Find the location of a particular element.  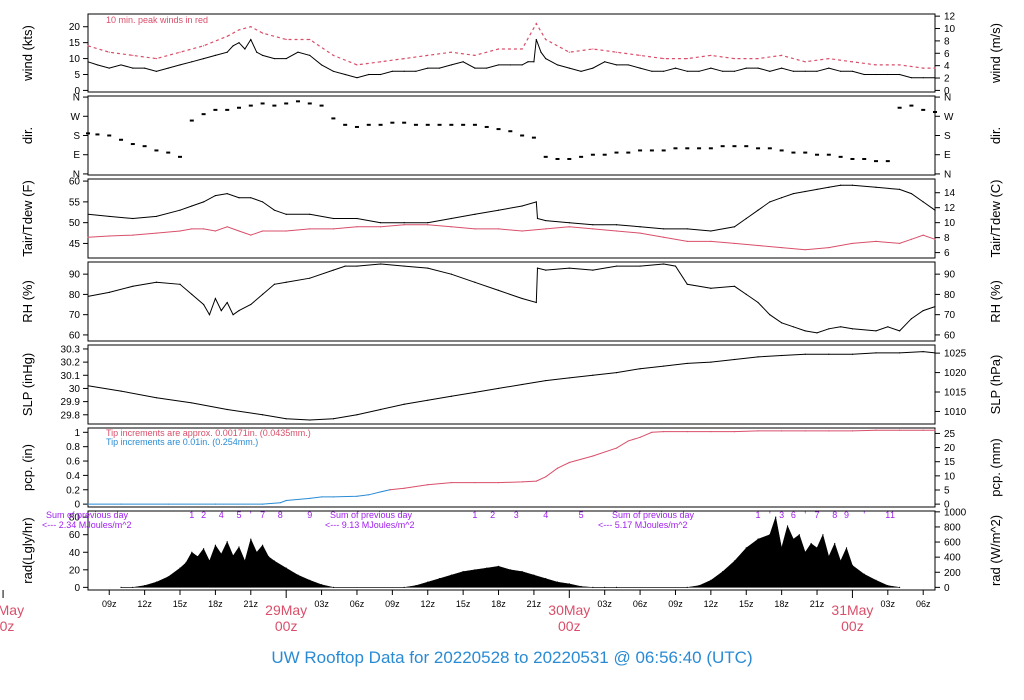

right-tick-label: N is located at coordinates (947, 174).